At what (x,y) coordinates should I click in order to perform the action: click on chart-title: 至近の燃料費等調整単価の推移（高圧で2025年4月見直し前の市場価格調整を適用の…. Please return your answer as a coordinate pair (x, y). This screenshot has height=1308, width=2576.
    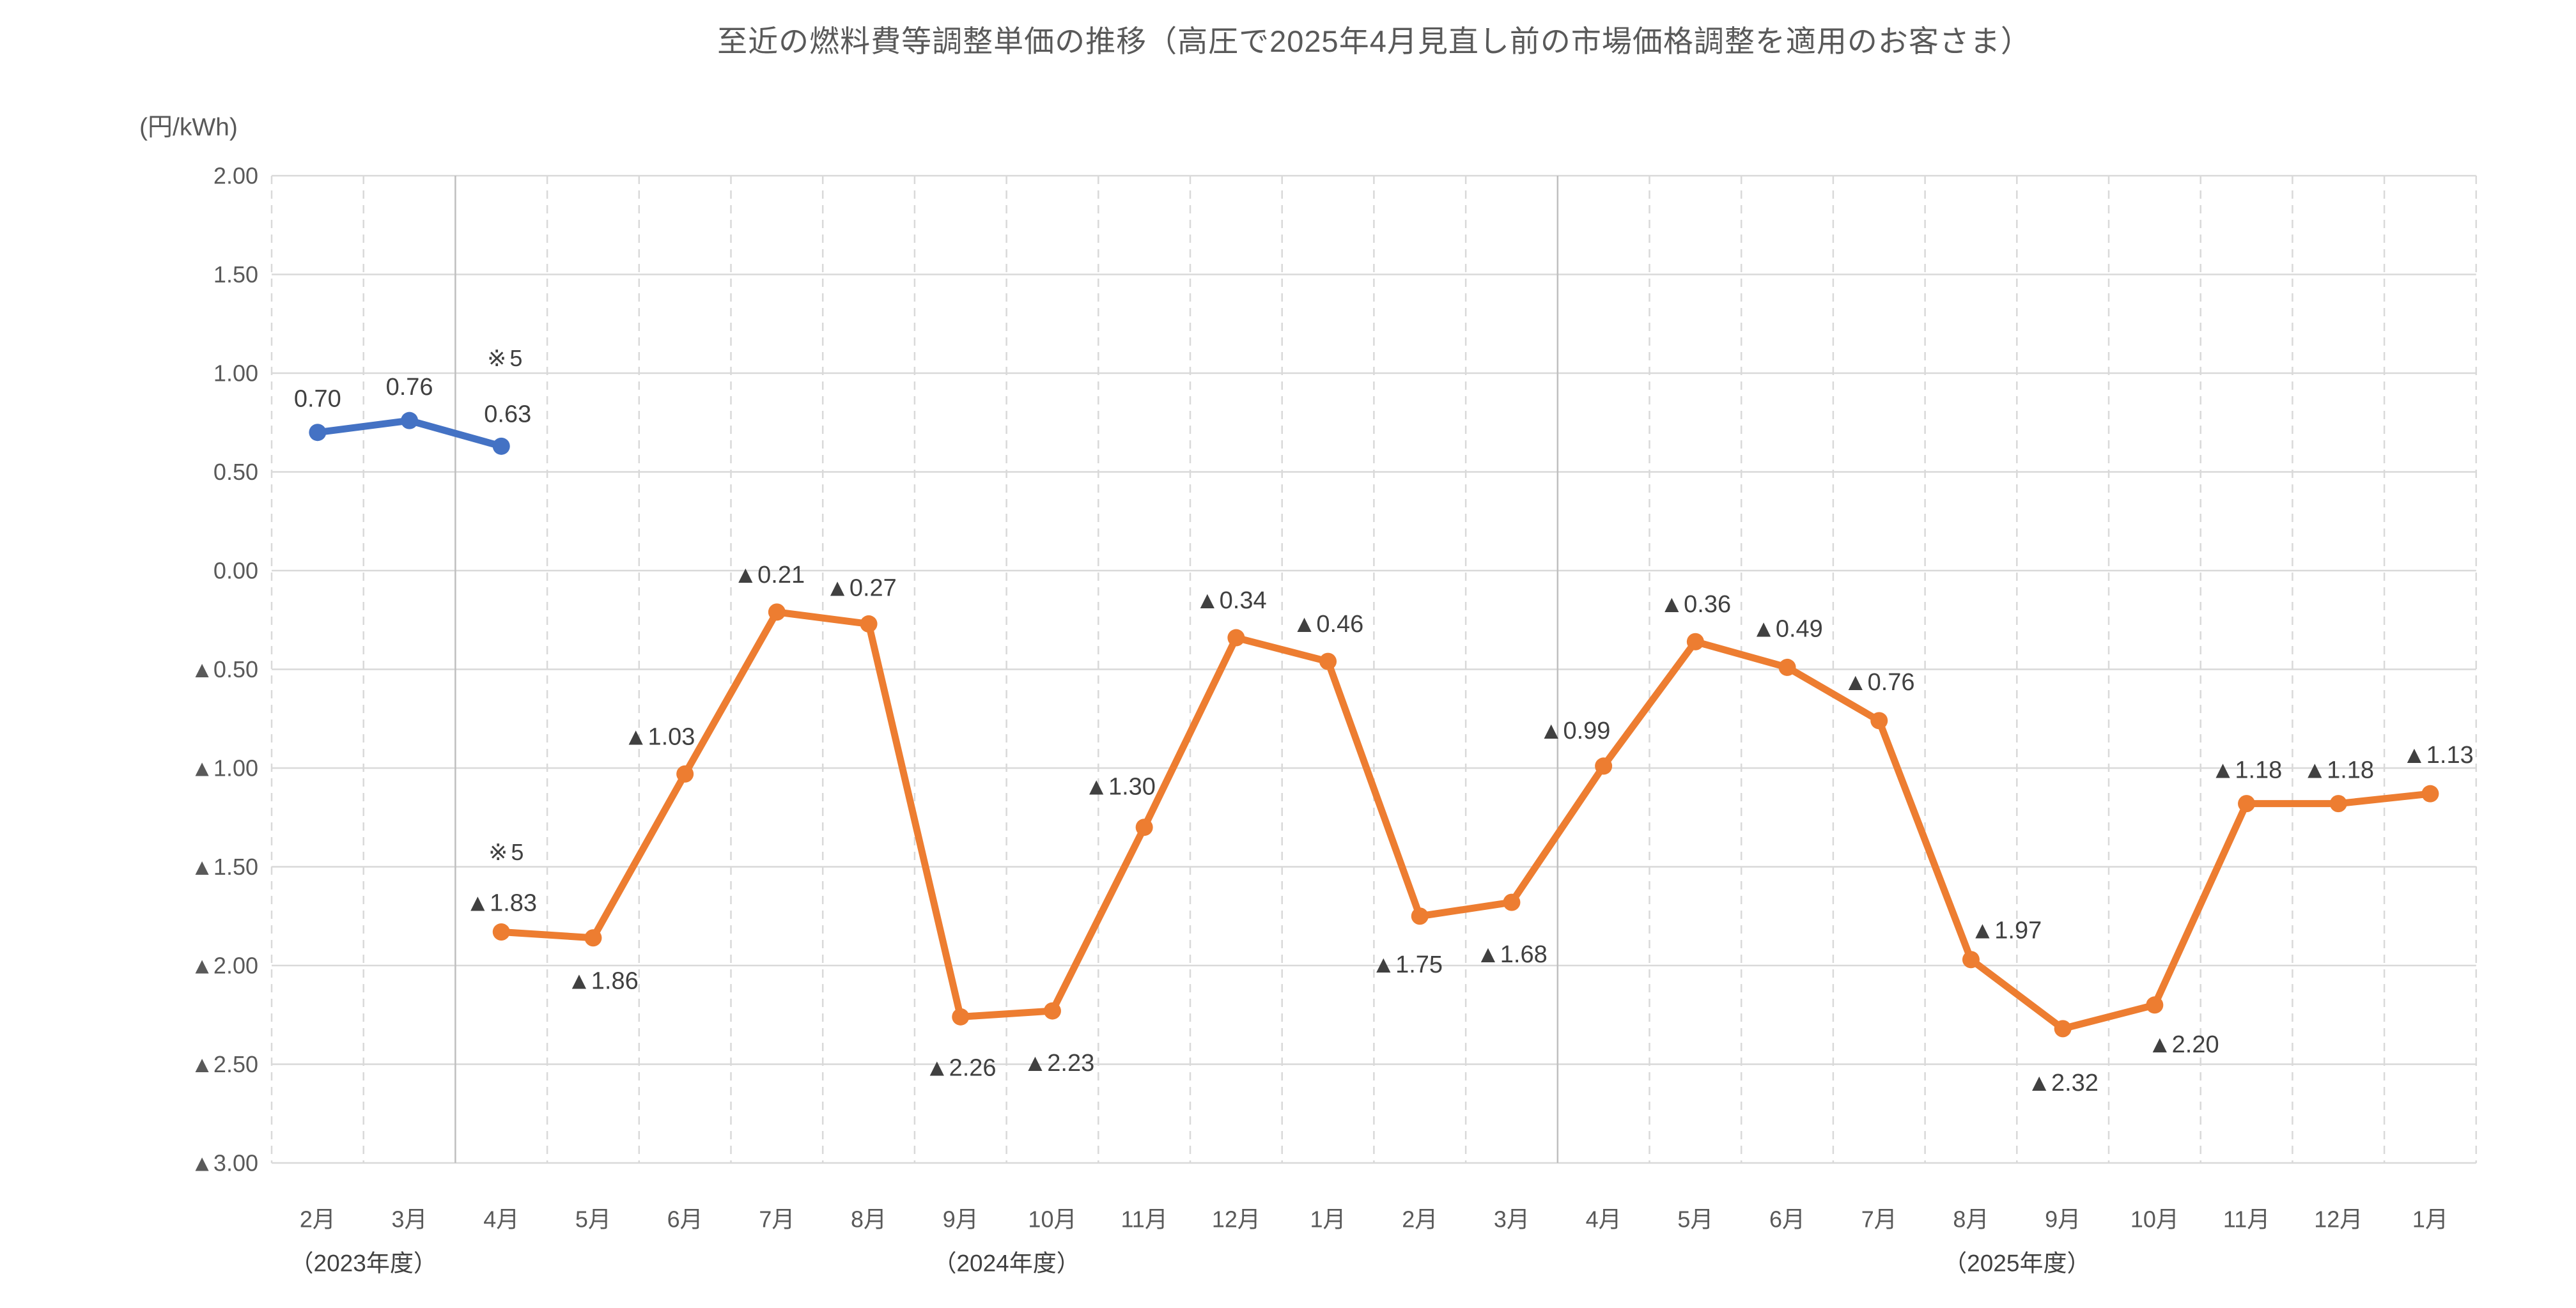
    Looking at the image, I should click on (1374, 41).